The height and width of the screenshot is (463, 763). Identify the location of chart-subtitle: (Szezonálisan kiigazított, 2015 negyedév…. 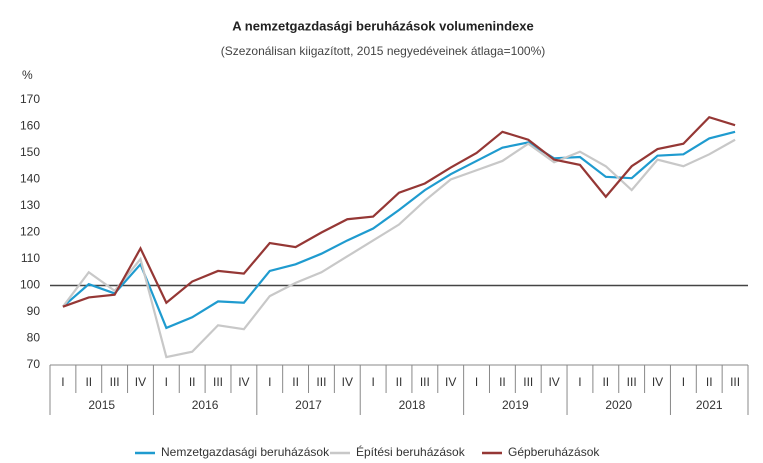
(383, 51).